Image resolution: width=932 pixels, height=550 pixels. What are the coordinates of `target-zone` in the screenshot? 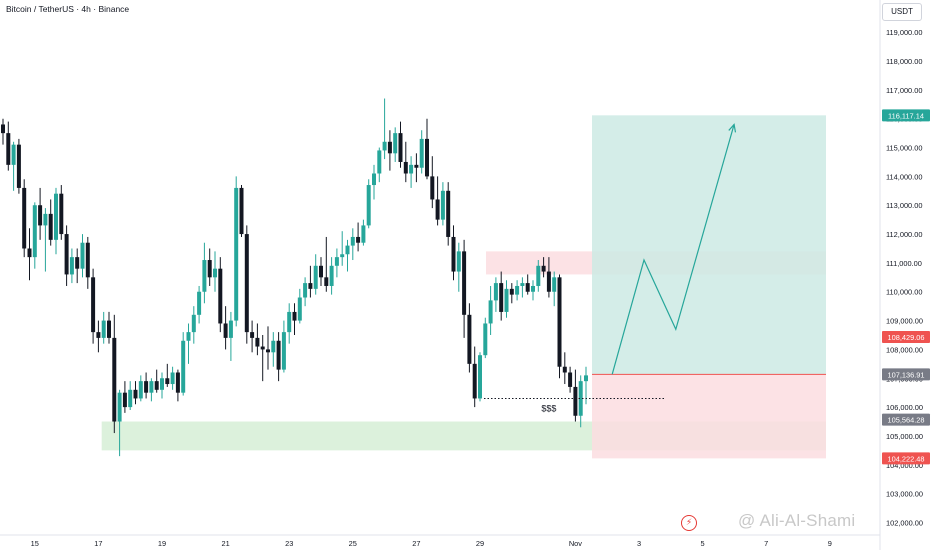 It's located at (709, 245).